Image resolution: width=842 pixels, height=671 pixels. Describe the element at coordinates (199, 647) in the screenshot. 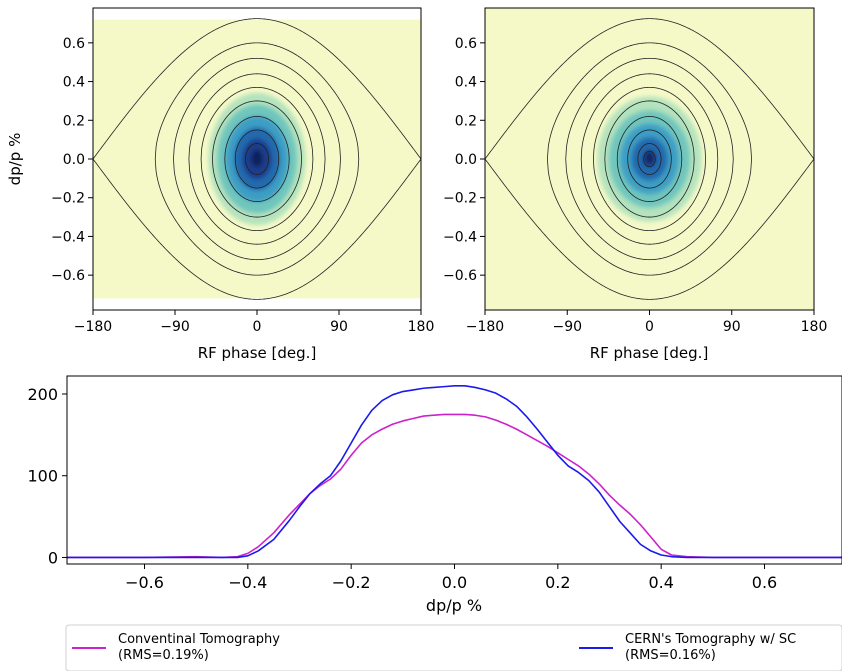

I see `legend-label: Conventinal Tomography (RMS=0.19%)` at that location.